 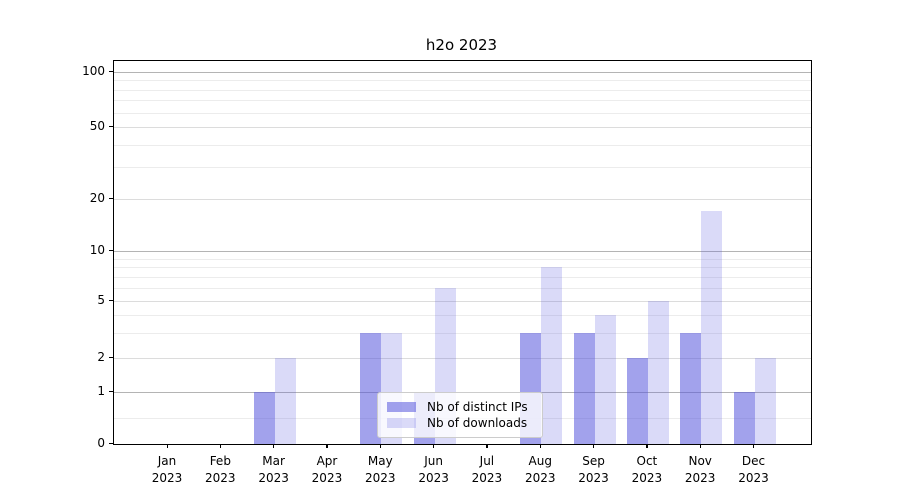 What do you see at coordinates (744, 418) in the screenshot?
I see `bar-distinct-ips-dec` at bounding box center [744, 418].